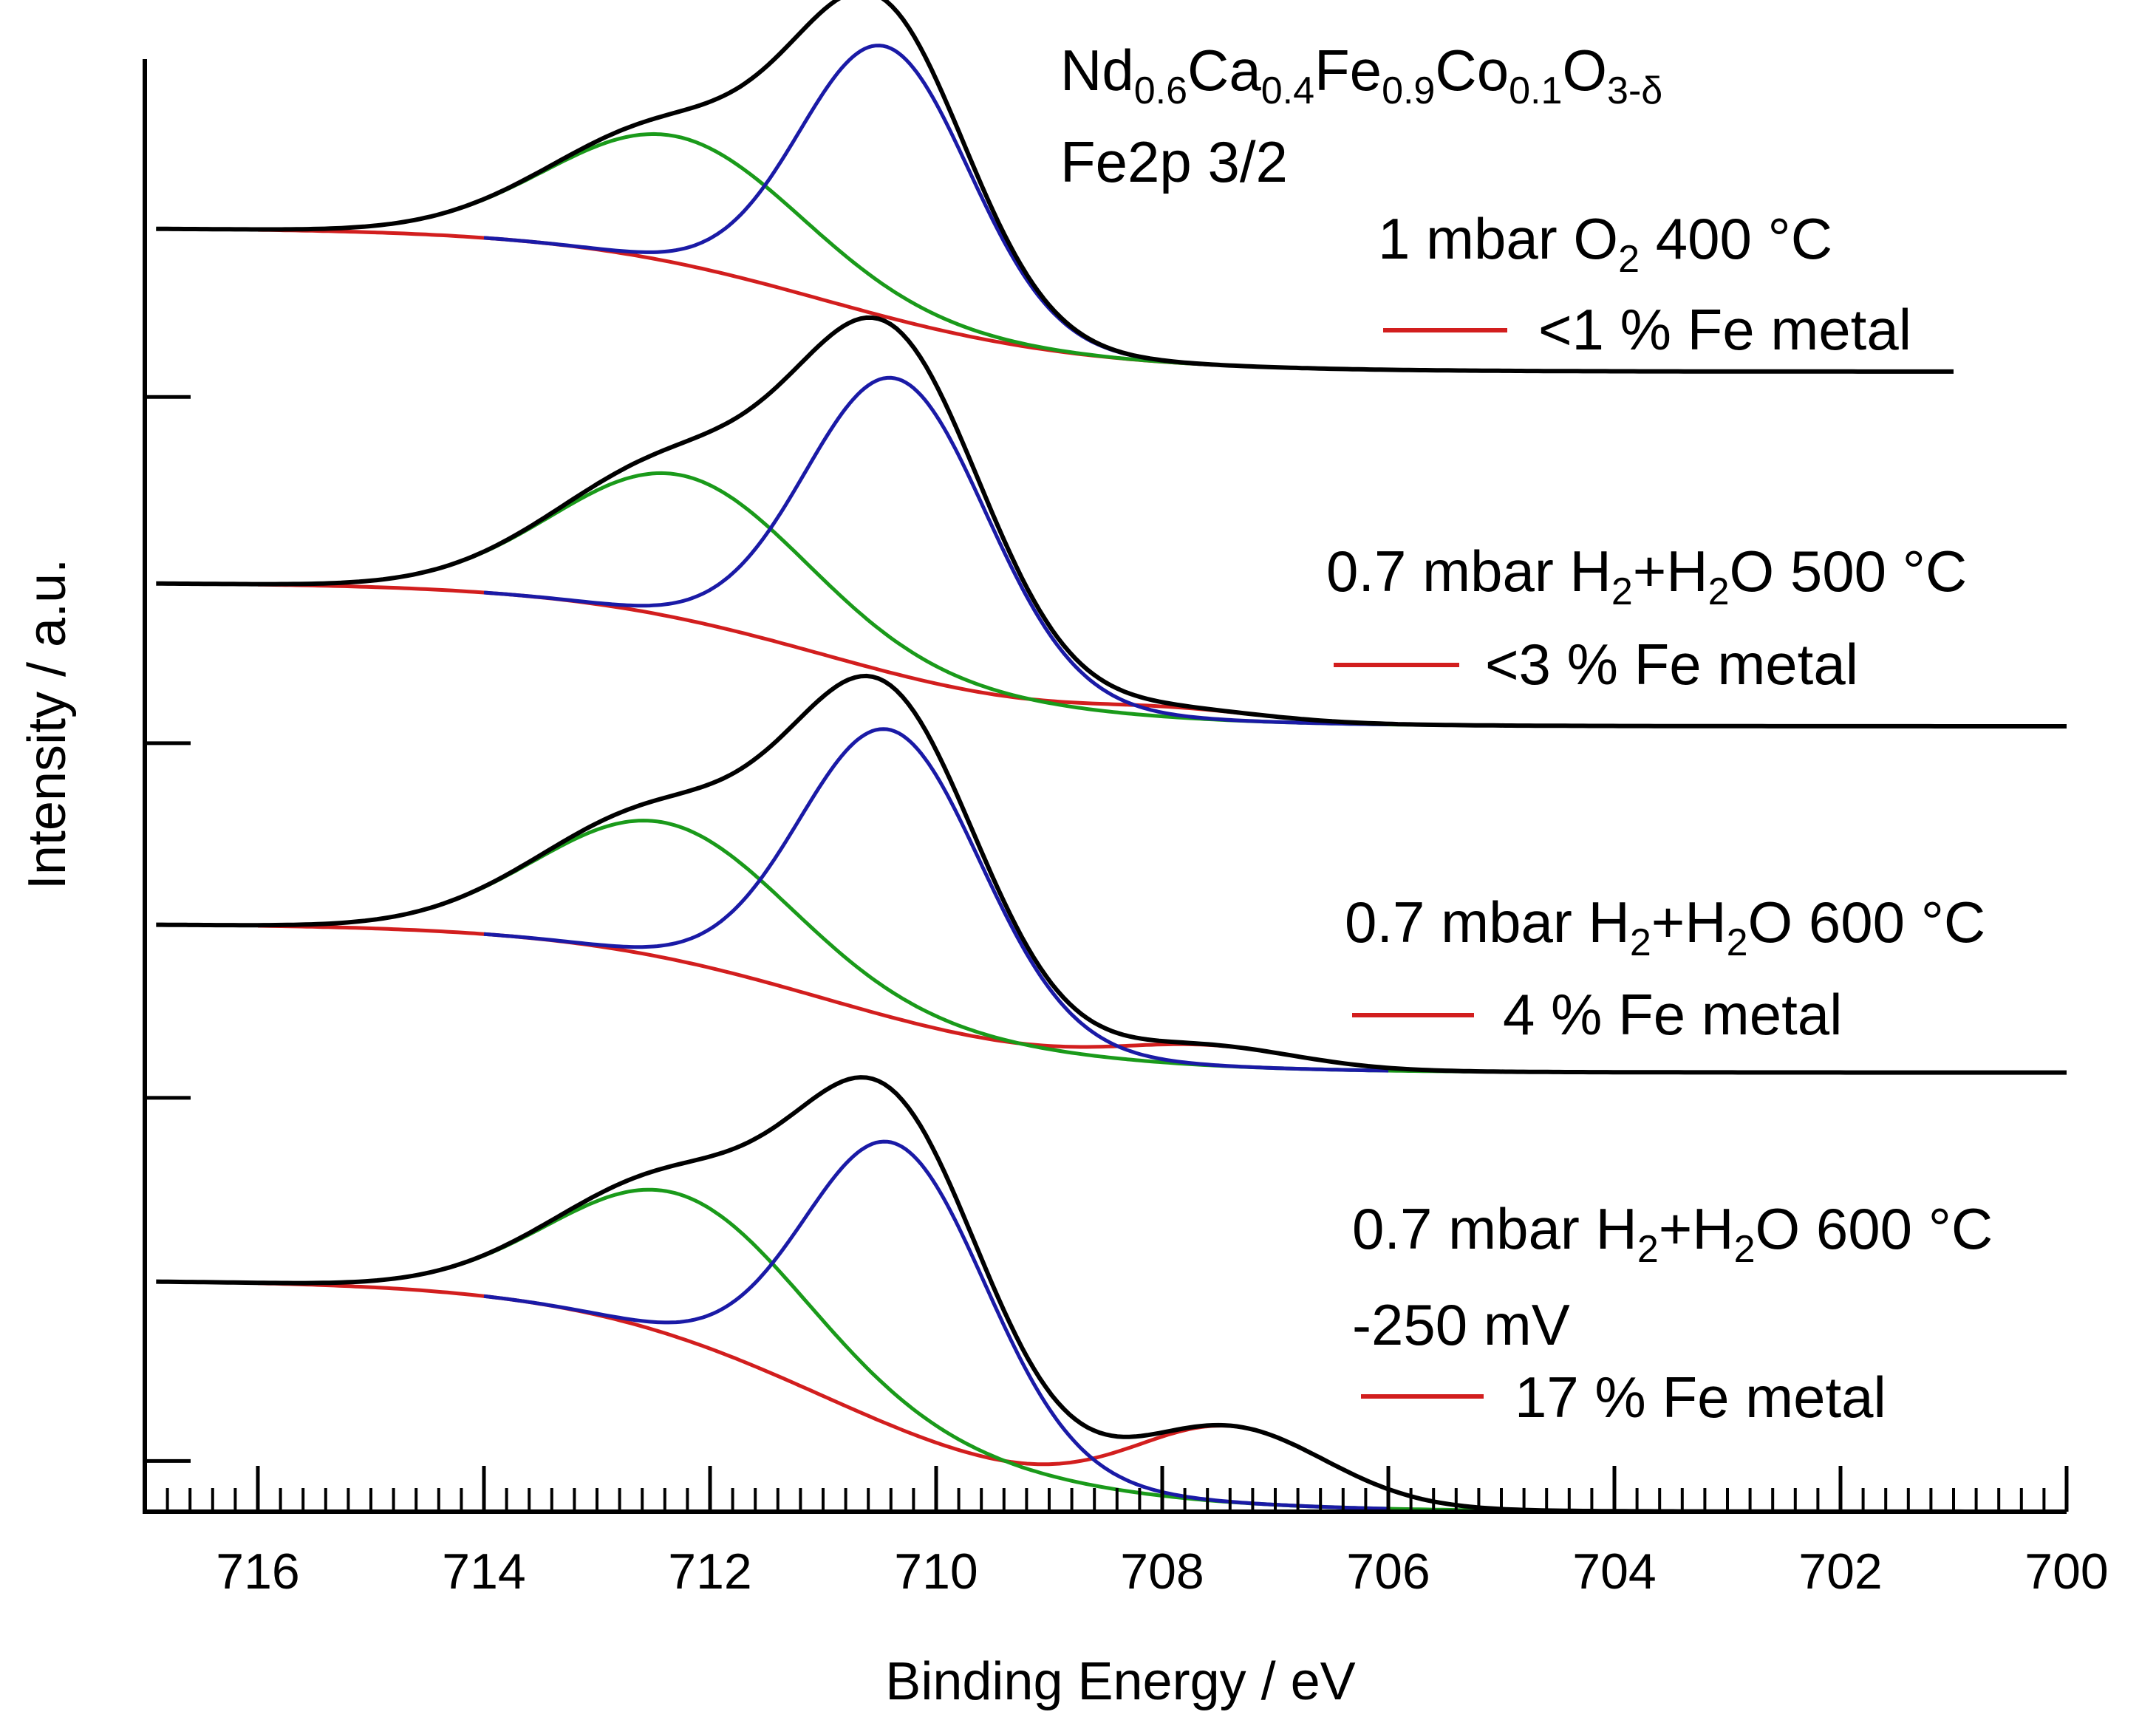 This screenshot has width=2156, height=1723. I want to click on x-tick-label: 712, so click(709, 1571).